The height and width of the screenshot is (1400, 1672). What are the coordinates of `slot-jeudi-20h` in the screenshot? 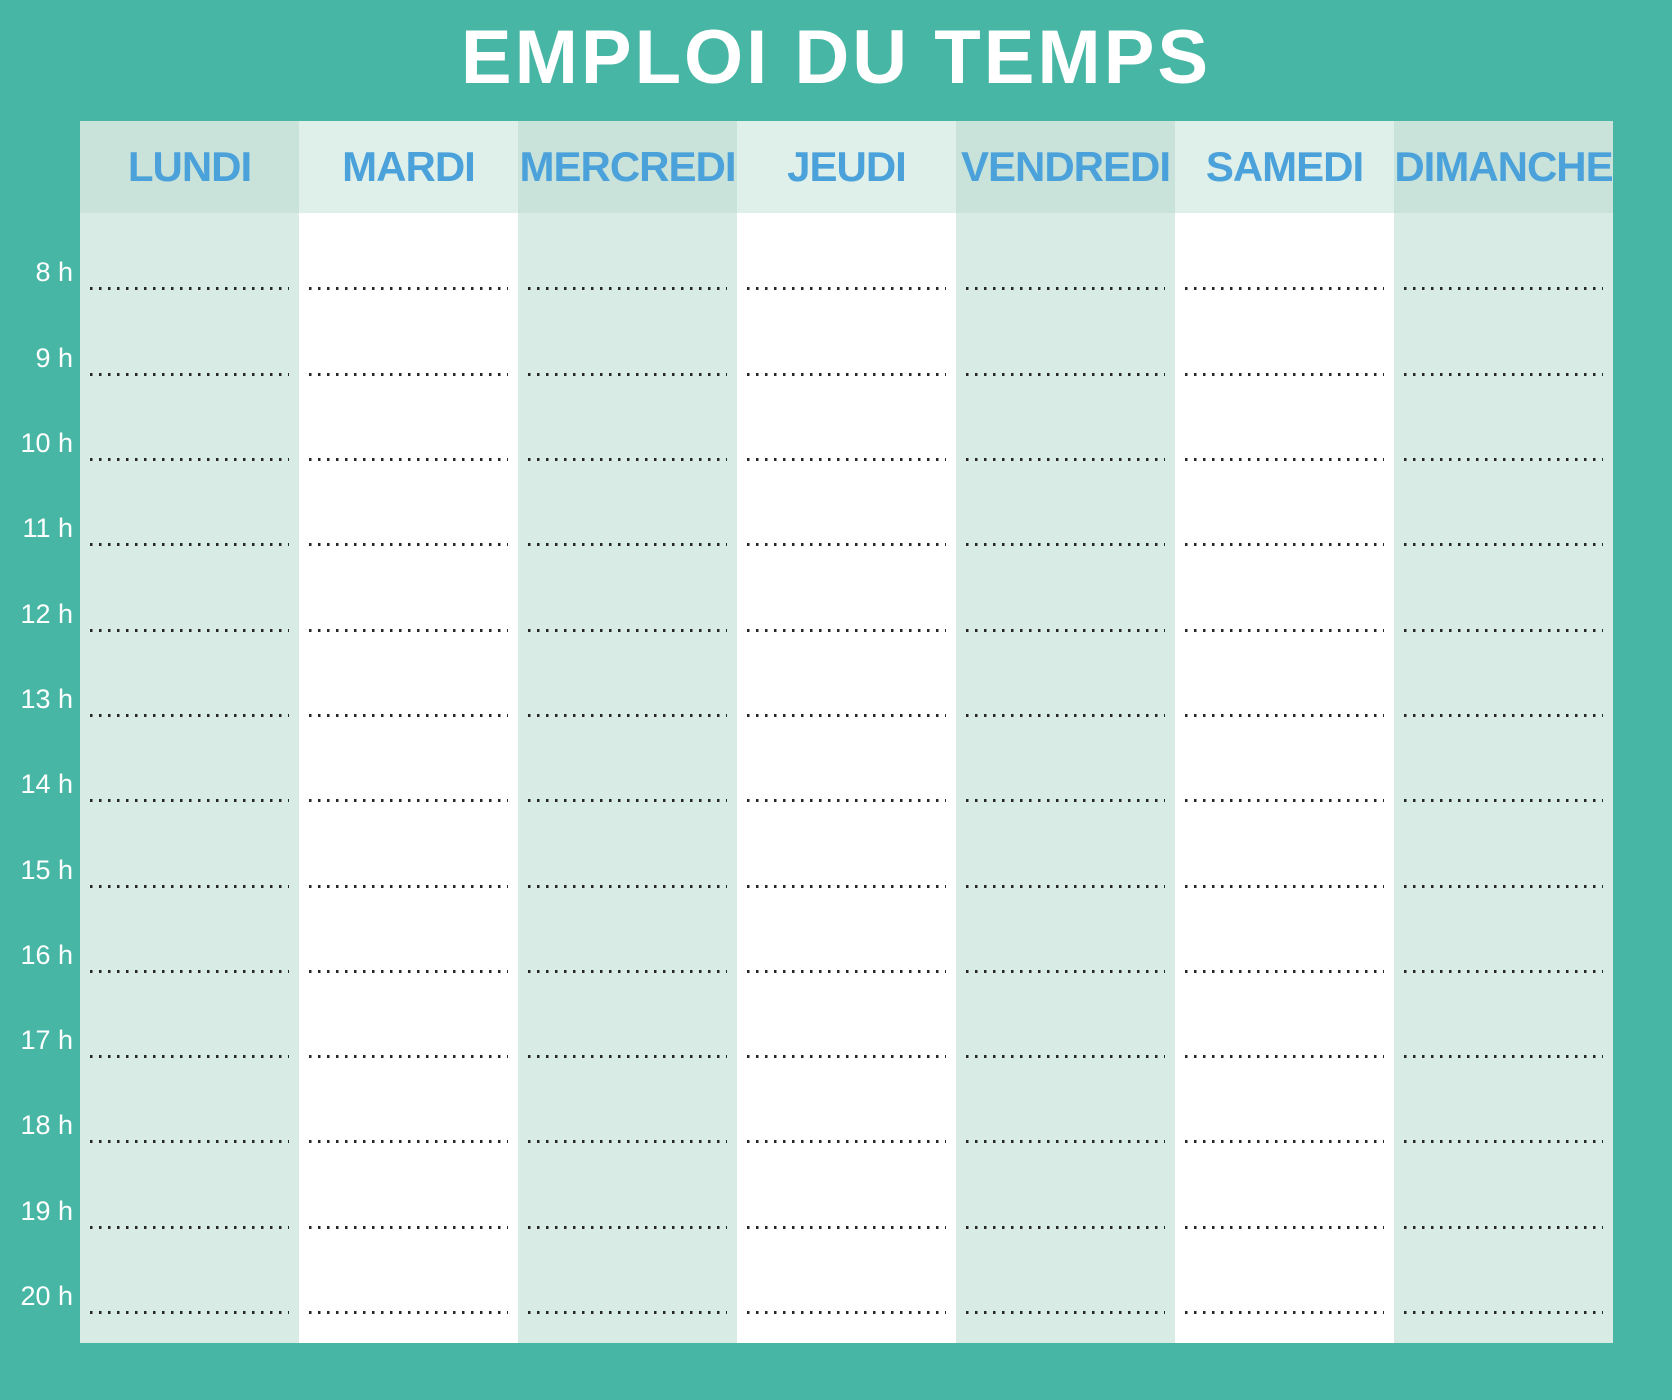 It's located at (846, 1279).